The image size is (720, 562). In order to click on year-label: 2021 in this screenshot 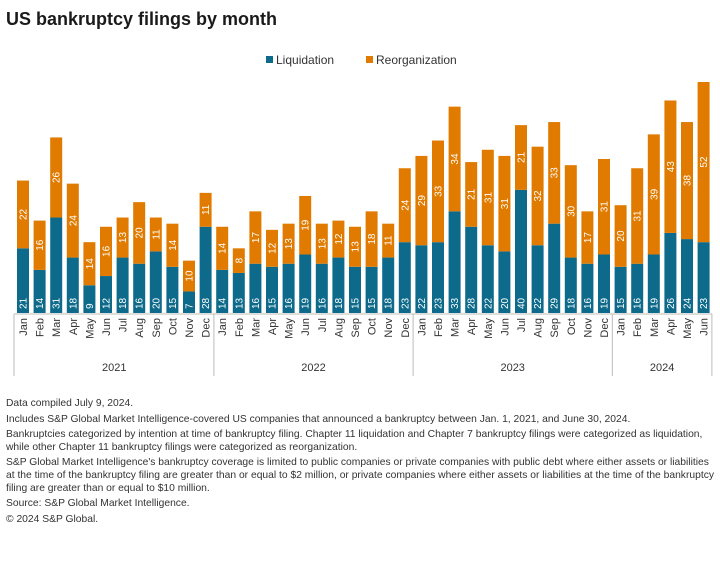, I will do `click(114, 368)`.